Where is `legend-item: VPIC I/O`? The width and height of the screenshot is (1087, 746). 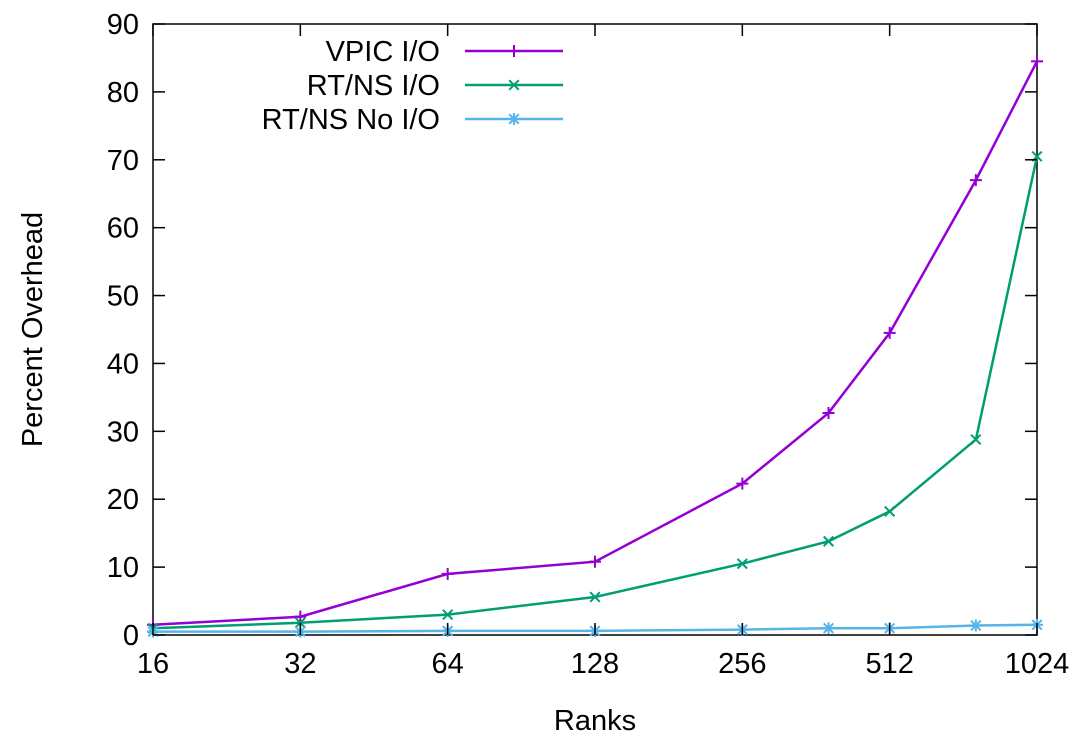
legend-item: VPIC I/O is located at coordinates (444, 52).